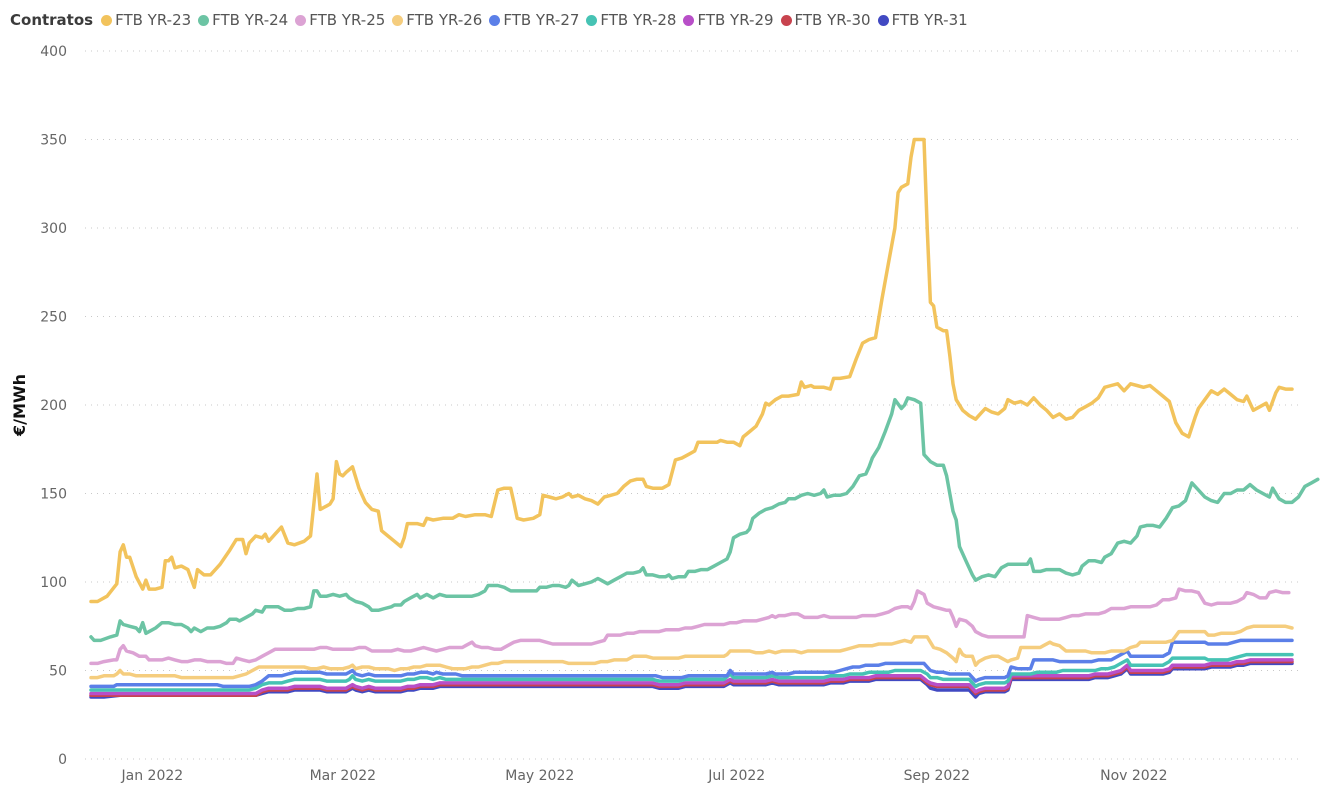 The width and height of the screenshot is (1320, 803). What do you see at coordinates (638, 20) in the screenshot?
I see `legend-label: FTB YR-28` at bounding box center [638, 20].